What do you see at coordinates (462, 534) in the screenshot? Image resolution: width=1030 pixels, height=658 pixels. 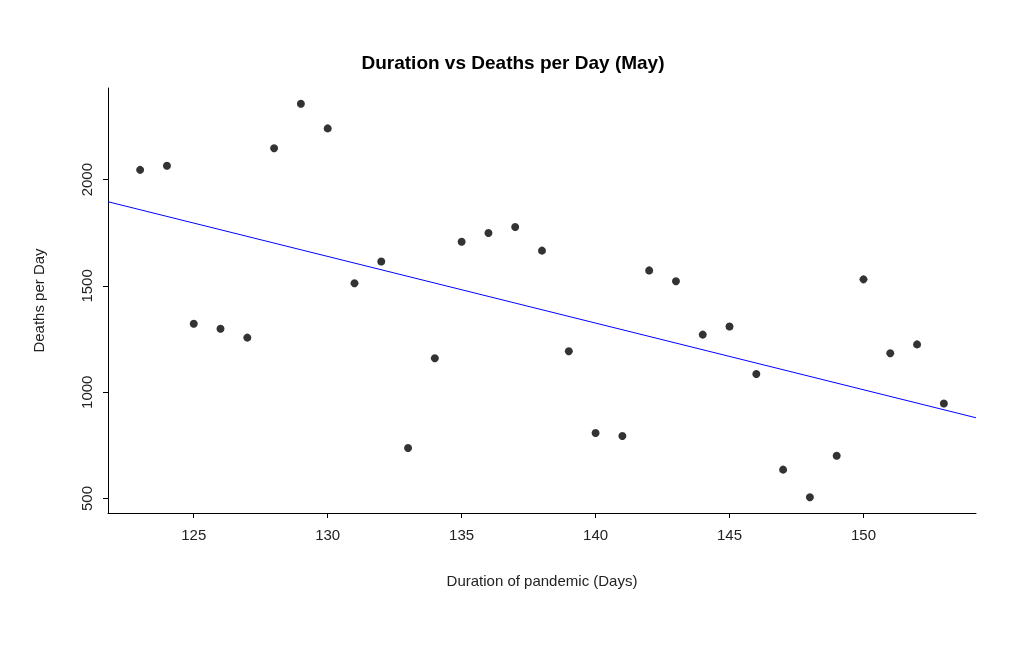 I see `x-tick-label: 135` at bounding box center [462, 534].